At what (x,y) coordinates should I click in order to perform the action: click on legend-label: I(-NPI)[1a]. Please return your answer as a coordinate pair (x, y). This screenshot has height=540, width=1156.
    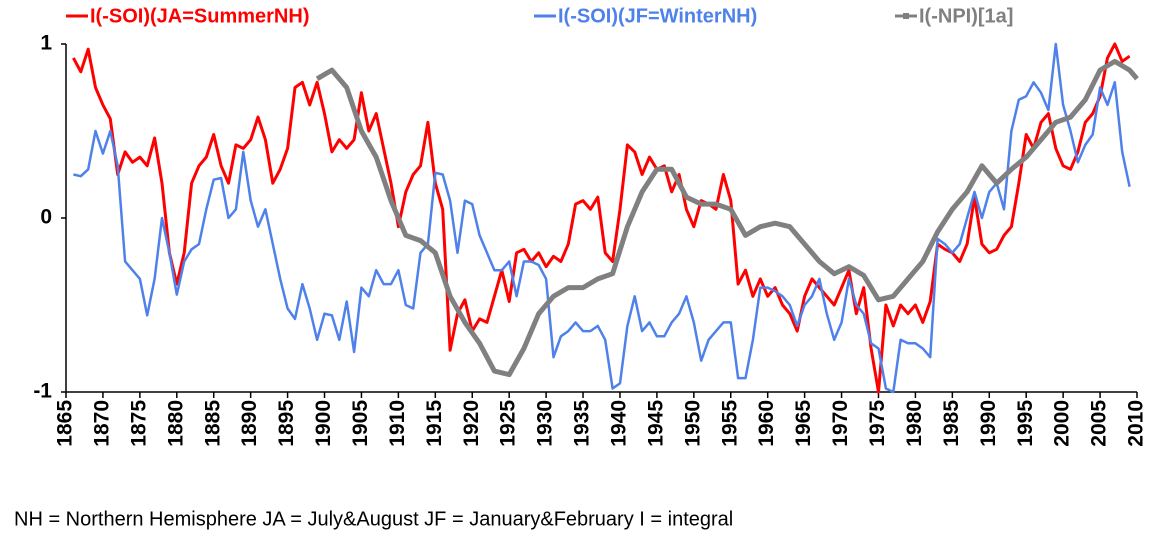
    Looking at the image, I should click on (966, 16).